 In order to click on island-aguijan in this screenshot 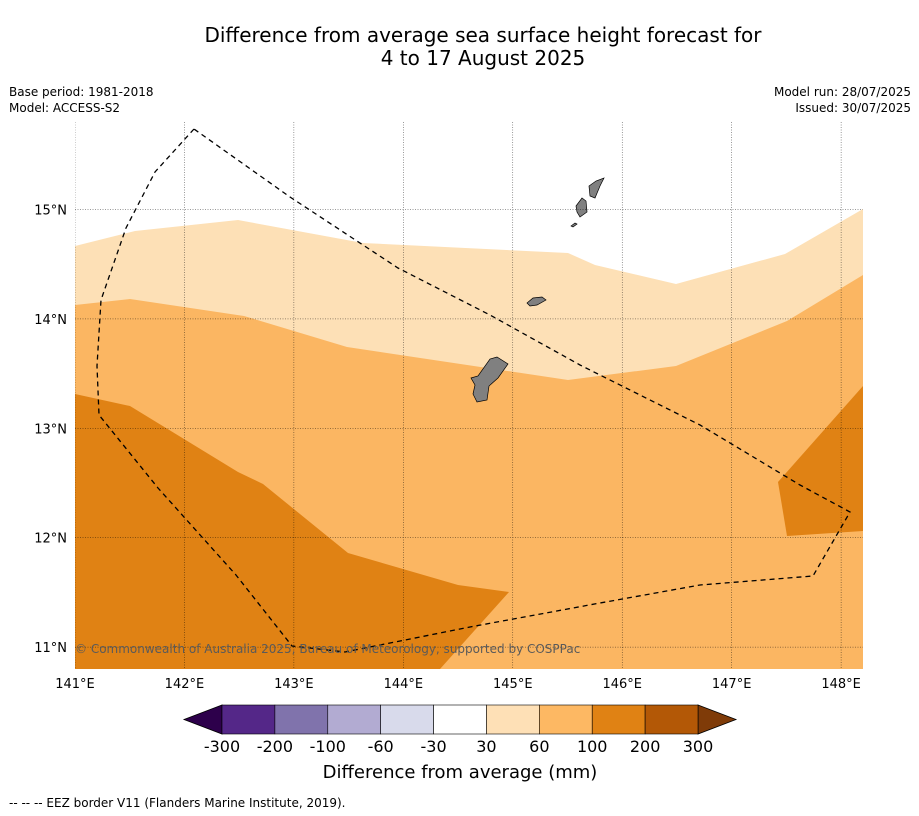, I will do `click(574, 225)`.